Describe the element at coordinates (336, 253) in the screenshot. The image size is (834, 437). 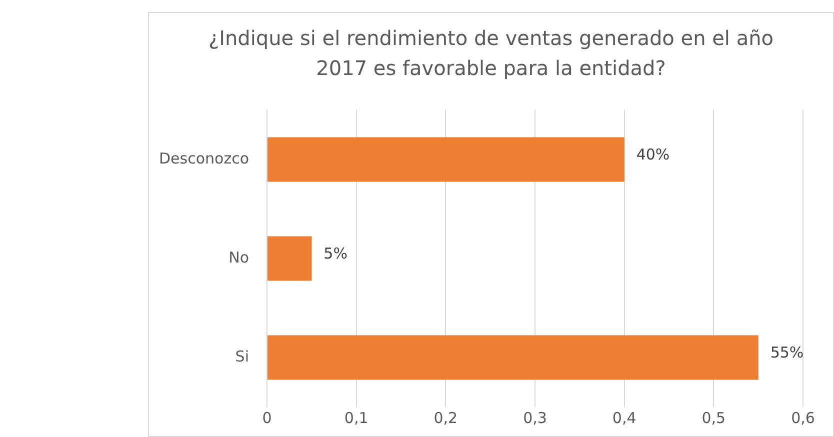
I see `data-label: 5%` at that location.